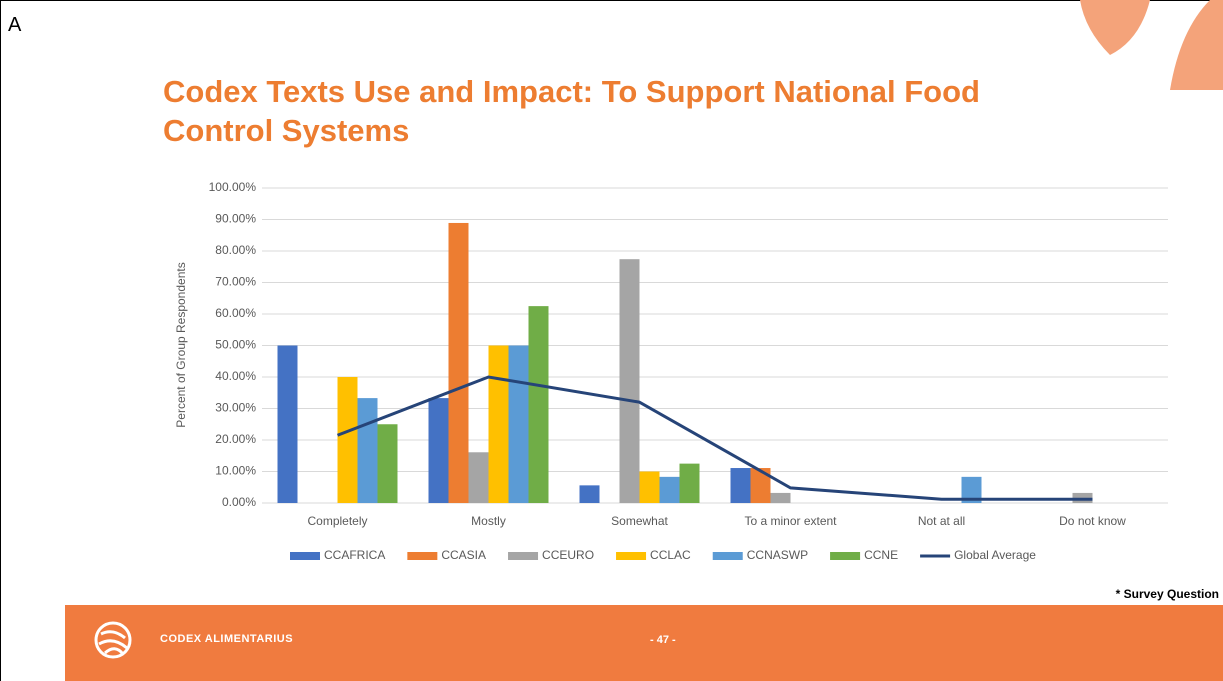 The width and height of the screenshot is (1223, 681). I want to click on legend-label: CCLAC, so click(670, 555).